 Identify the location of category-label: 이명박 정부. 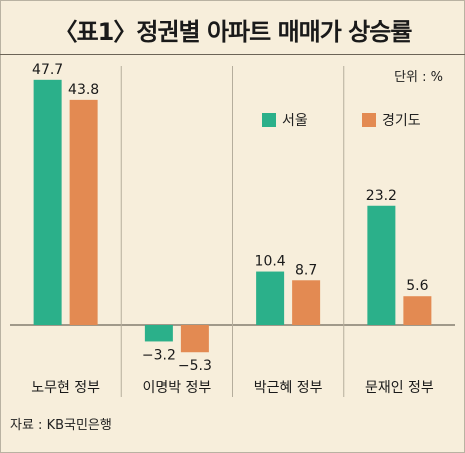
(176, 388).